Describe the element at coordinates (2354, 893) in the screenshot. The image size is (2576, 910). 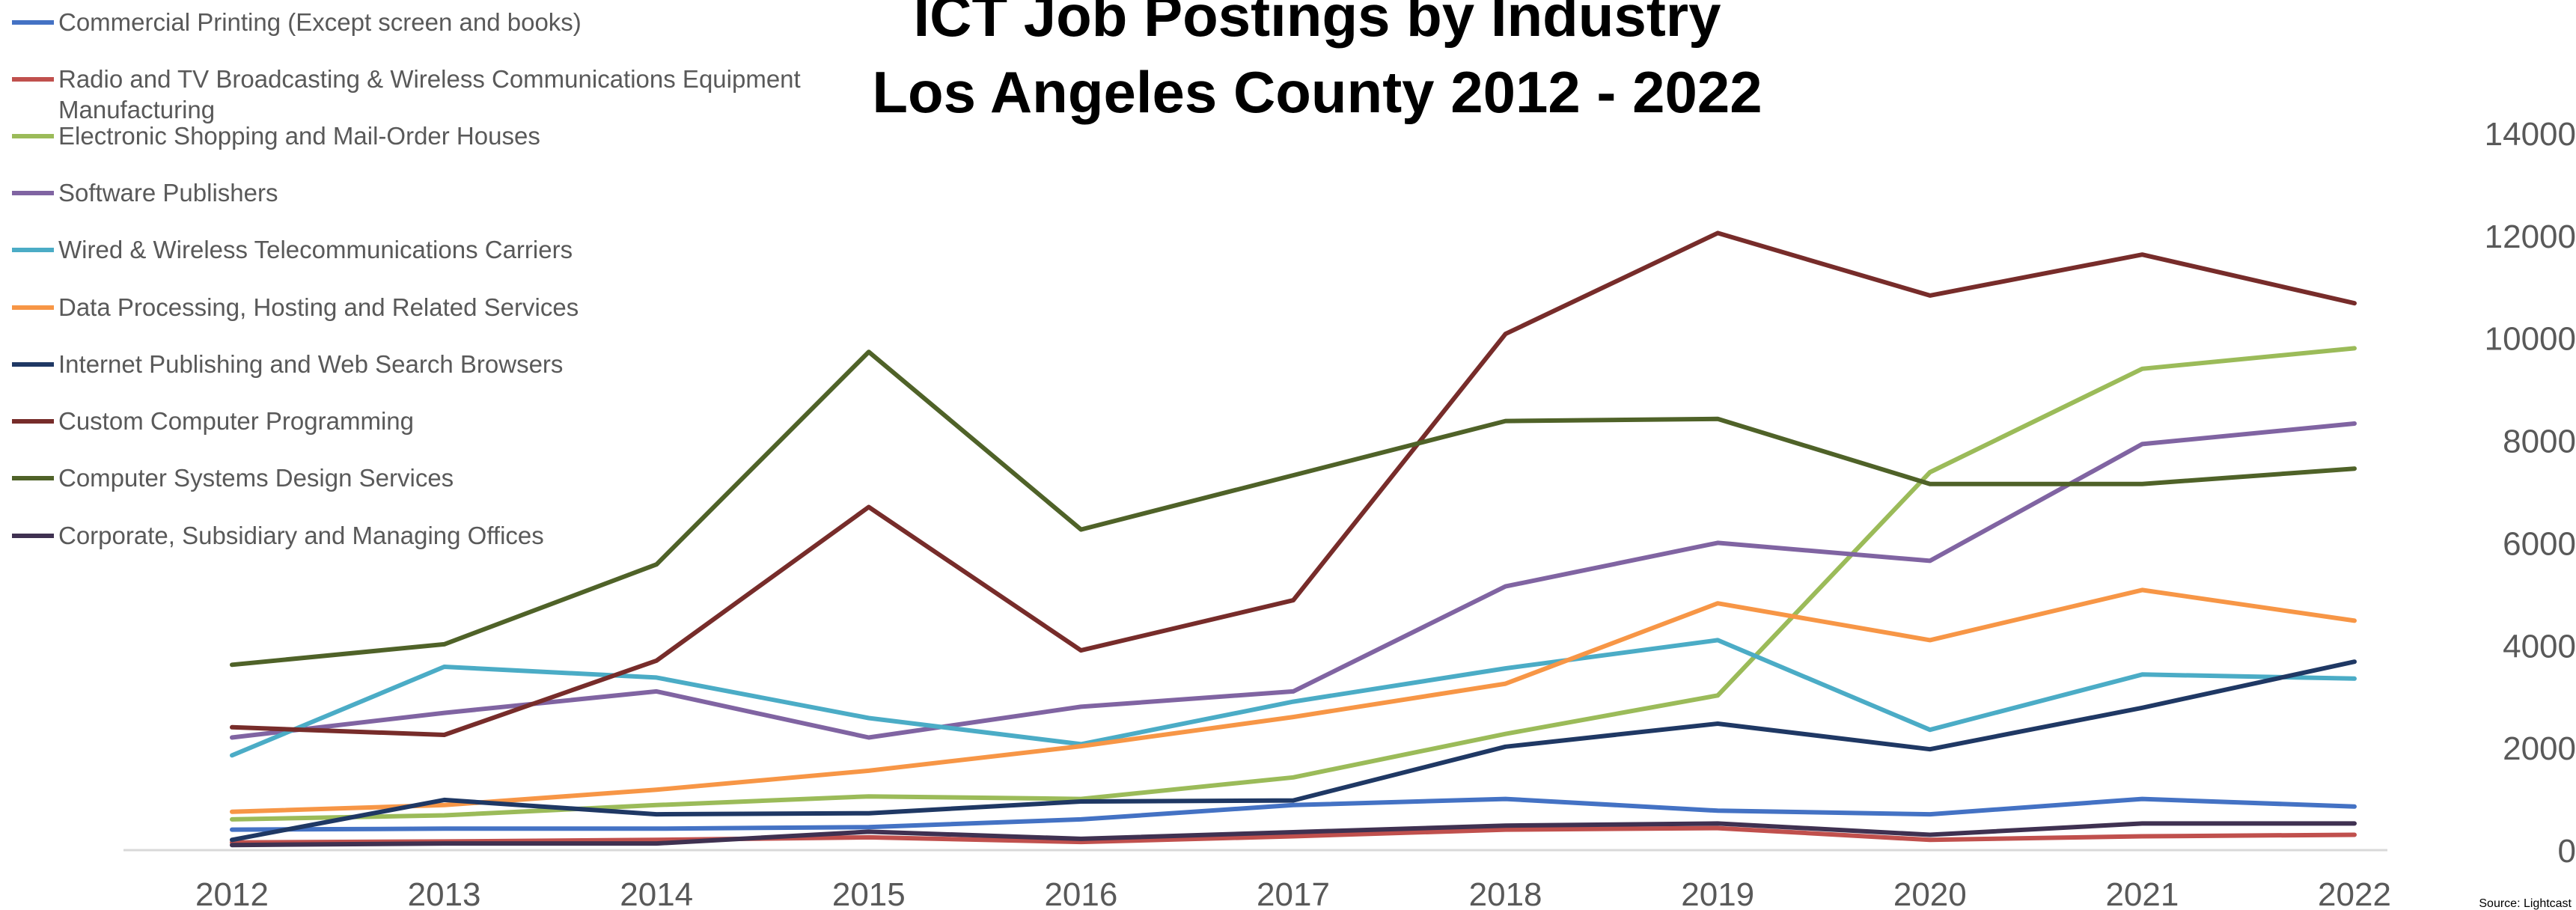
I see `x-tick-label: 2022` at that location.